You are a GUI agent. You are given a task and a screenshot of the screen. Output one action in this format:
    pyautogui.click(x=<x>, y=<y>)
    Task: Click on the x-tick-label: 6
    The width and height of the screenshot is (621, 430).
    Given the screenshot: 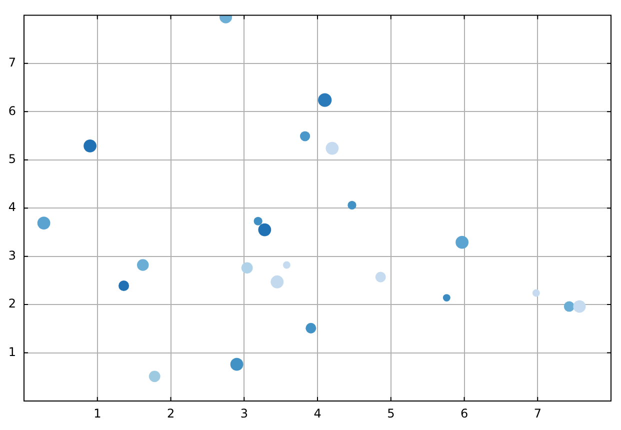 What is the action you would take?
    pyautogui.click(x=464, y=413)
    